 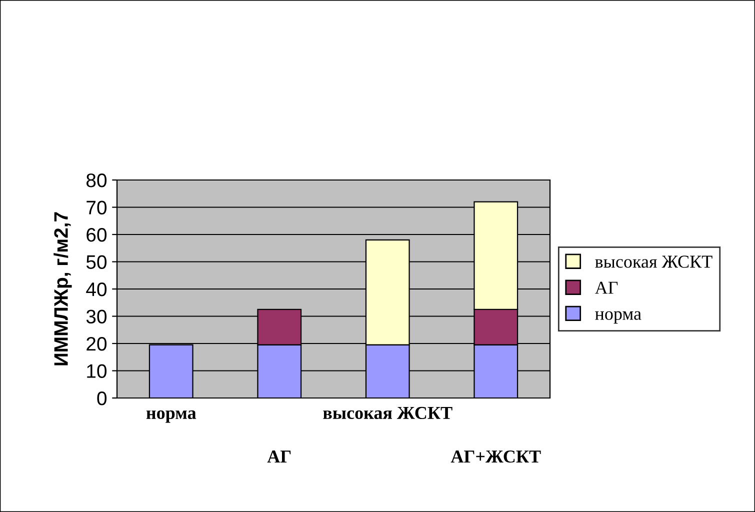 I want to click on y-tick-label: 50, so click(x=96, y=262).